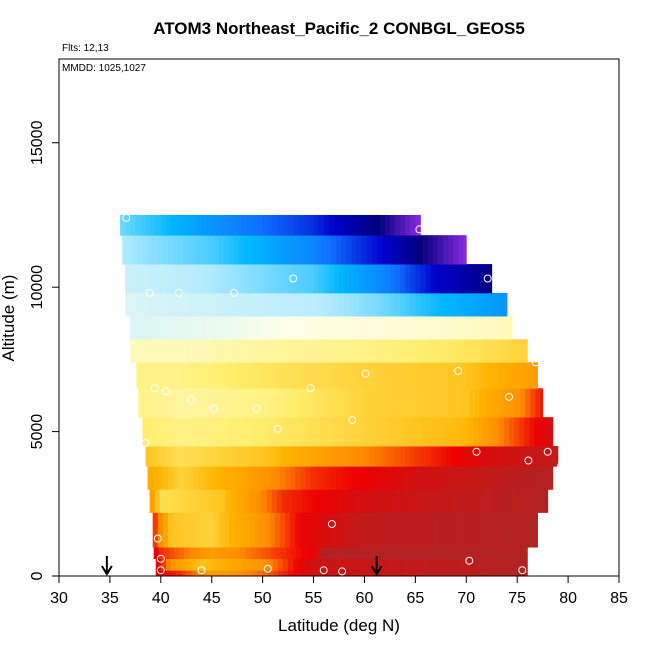  I want to click on chart-title: ATOM3 Northeast_Pacific_2 CONBGL_GEOS5, so click(339, 28).